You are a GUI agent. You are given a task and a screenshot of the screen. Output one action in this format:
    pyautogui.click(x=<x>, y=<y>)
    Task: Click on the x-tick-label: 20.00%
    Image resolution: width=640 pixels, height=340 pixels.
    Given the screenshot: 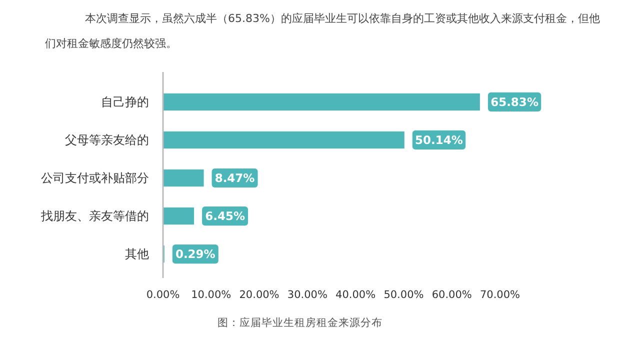 What is the action you would take?
    pyautogui.click(x=259, y=295)
    